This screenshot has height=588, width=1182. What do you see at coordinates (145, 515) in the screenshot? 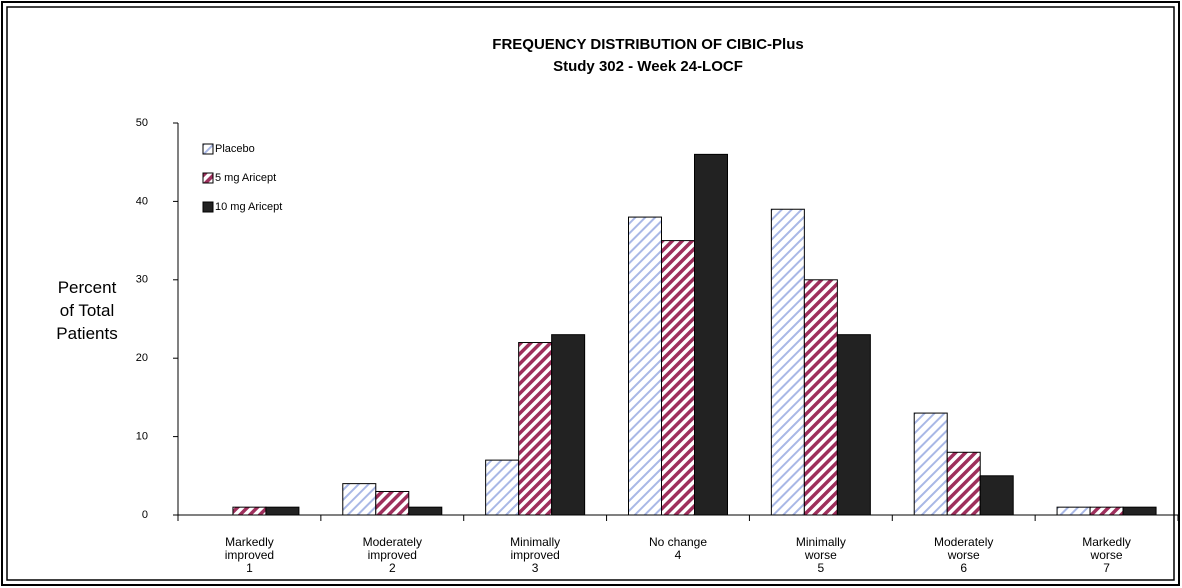
I see `y-tick-label: 0` at bounding box center [145, 515].